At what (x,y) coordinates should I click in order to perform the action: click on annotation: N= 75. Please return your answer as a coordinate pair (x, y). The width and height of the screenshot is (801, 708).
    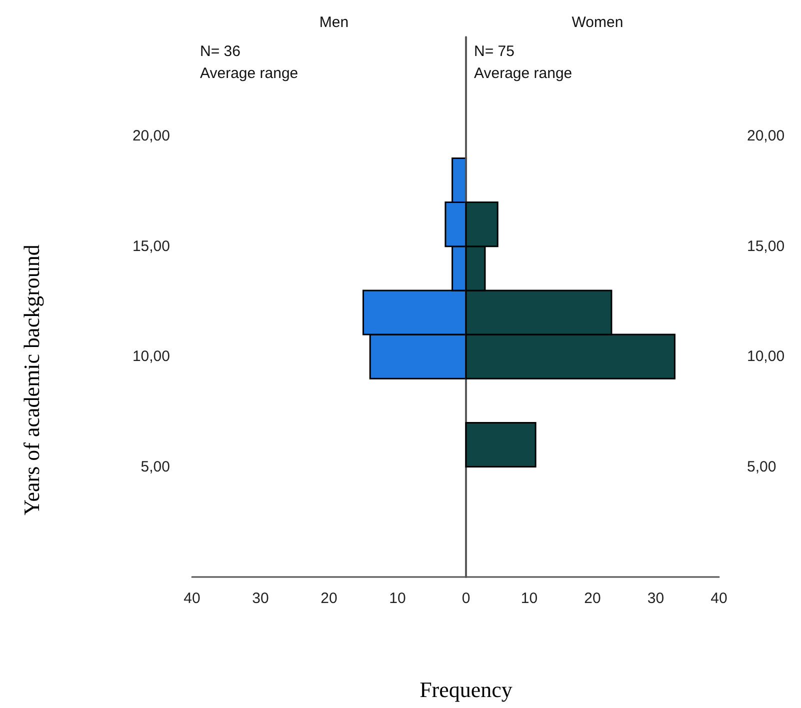
    Looking at the image, I should click on (494, 51).